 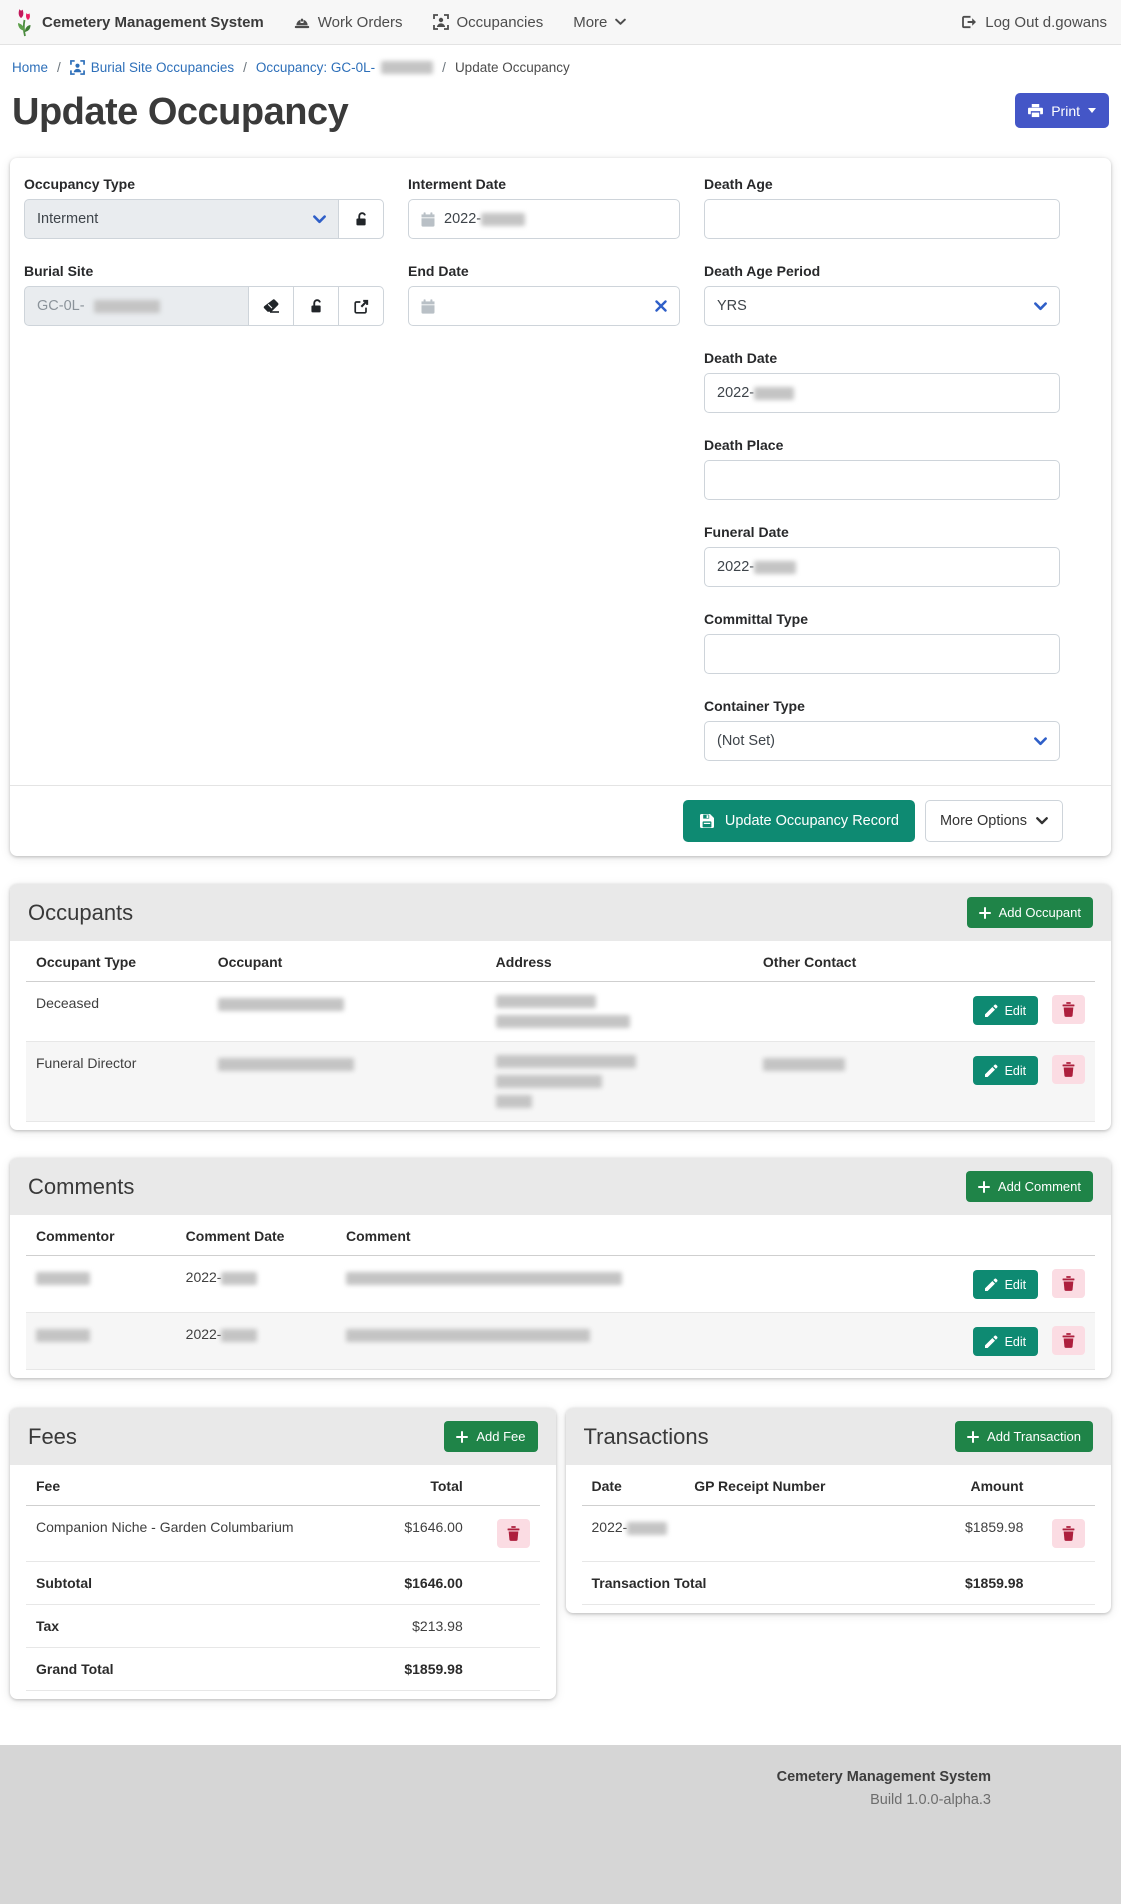 What do you see at coordinates (491, 1436) in the screenshot?
I see `add-fee-button: Add Fee` at bounding box center [491, 1436].